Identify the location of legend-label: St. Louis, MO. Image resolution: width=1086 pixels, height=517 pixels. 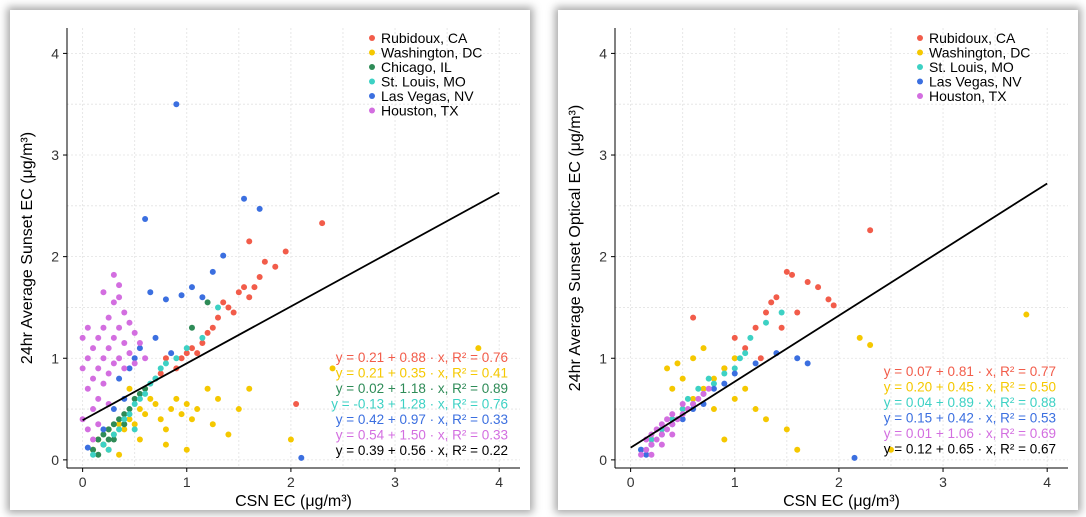
(971, 67).